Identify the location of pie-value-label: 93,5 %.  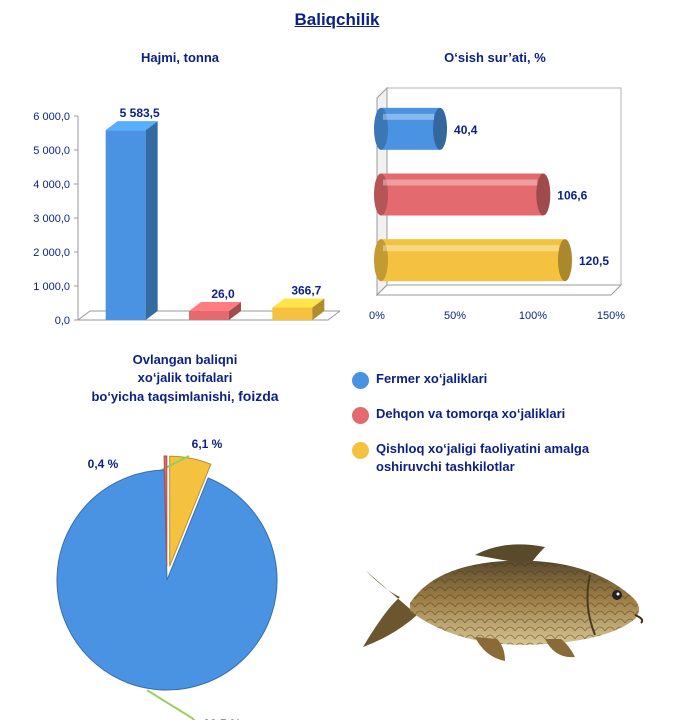
(222, 718).